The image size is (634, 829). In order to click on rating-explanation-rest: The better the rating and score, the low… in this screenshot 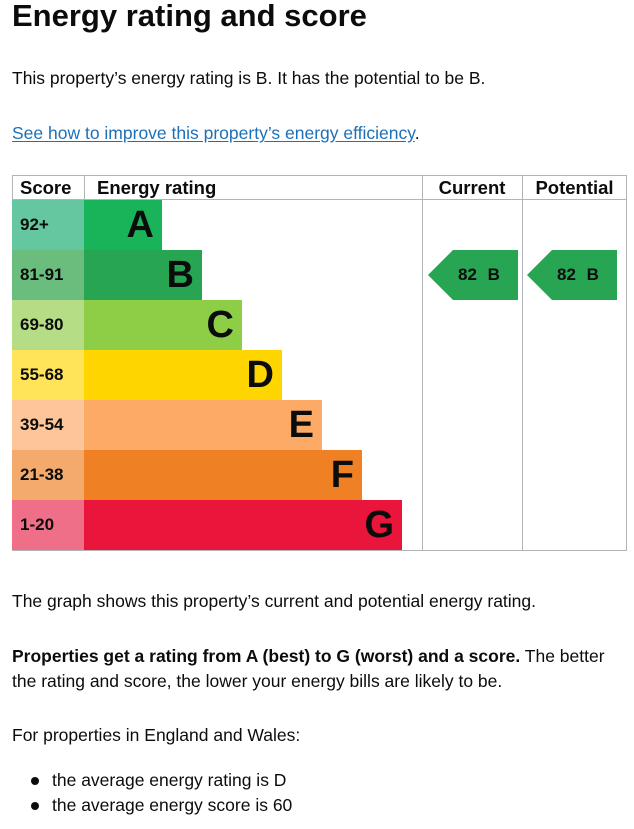, I will do `click(308, 668)`.